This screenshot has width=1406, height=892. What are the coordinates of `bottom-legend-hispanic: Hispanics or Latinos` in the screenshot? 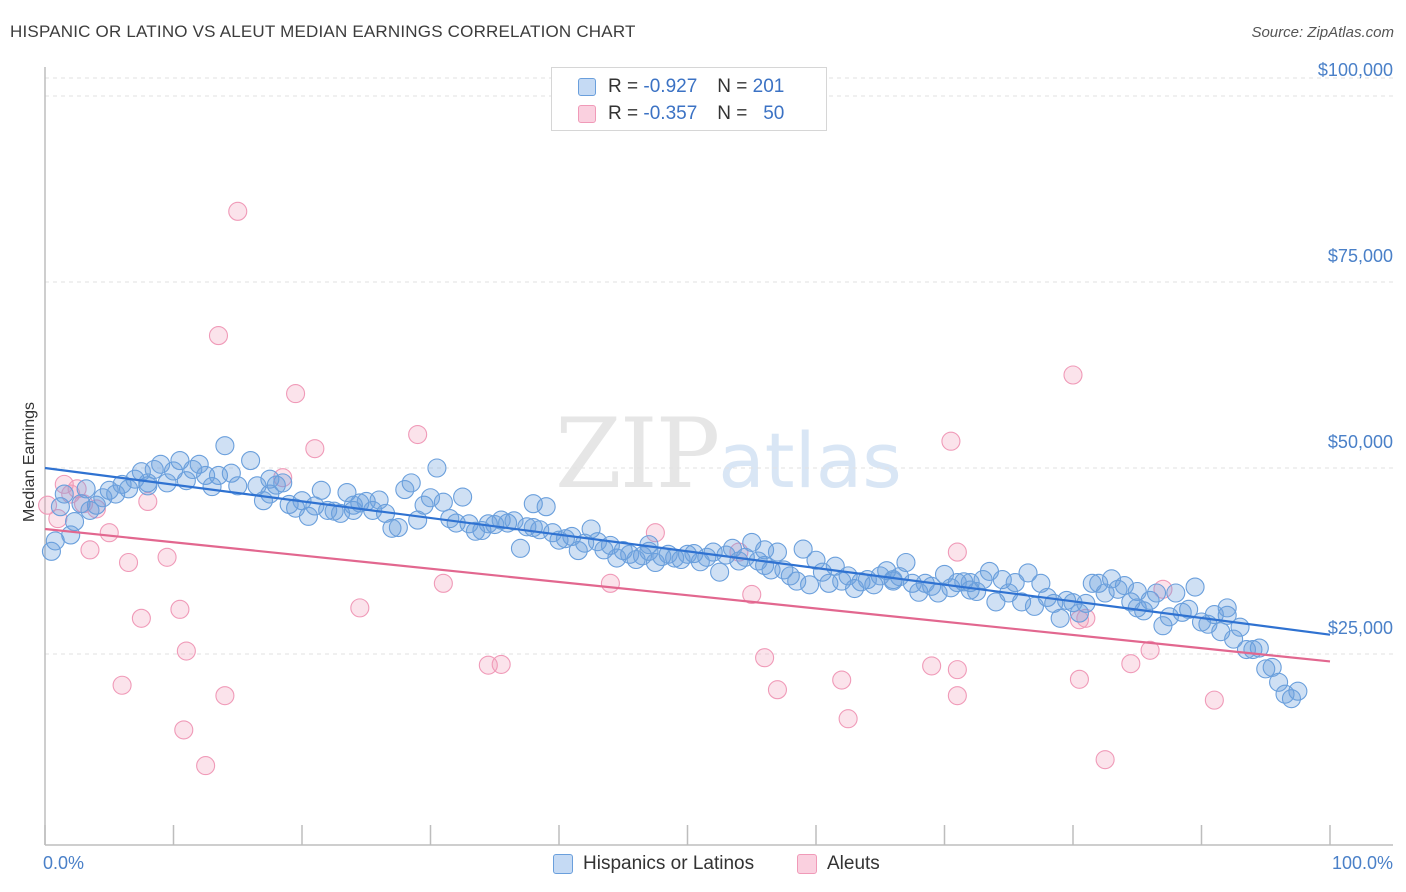 It's located at (653, 864).